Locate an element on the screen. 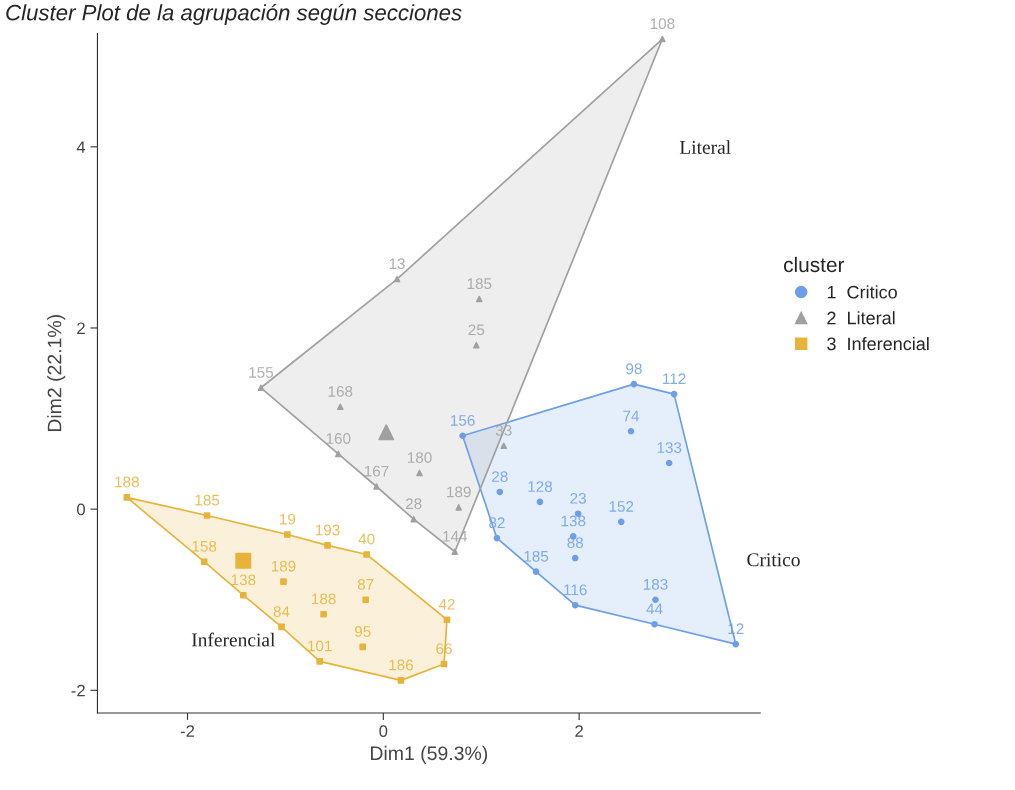 This screenshot has height=790, width=1015. y-axis-title: Dim2 (22.1%) is located at coordinates (56, 373).